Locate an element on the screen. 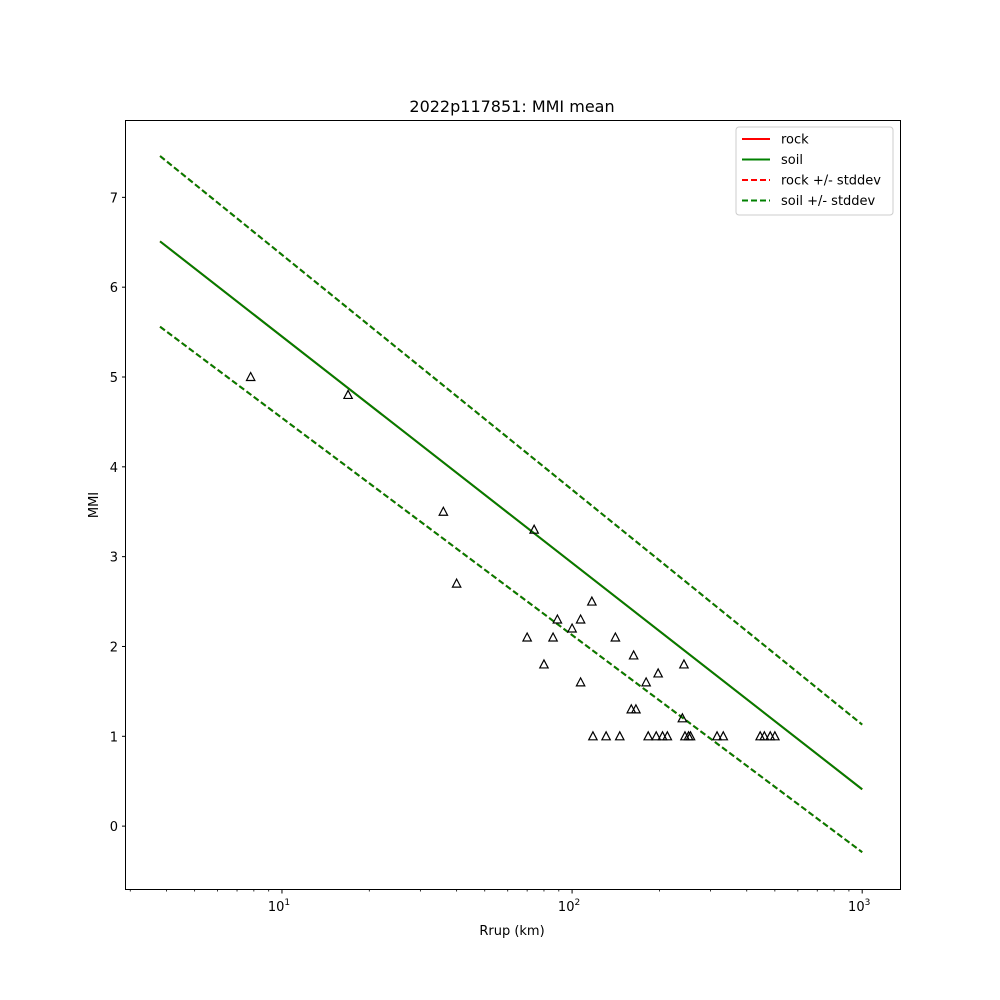  legend-box is located at coordinates (814, 171).